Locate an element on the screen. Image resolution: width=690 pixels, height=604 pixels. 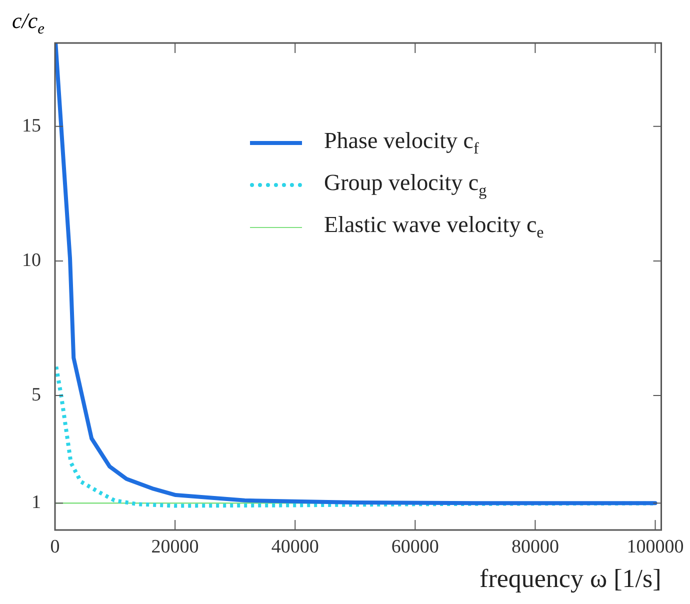
x-tick-label: 60000 is located at coordinates (415, 547).